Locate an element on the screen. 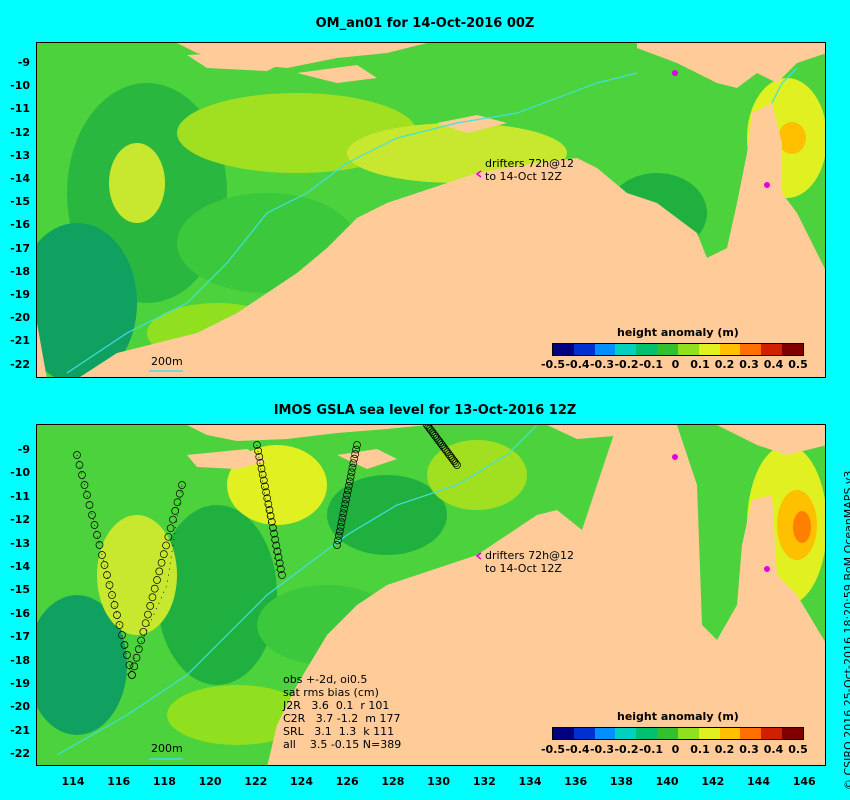 The width and height of the screenshot is (850, 800). colorbar-tick-label: 0.4 is located at coordinates (773, 749).